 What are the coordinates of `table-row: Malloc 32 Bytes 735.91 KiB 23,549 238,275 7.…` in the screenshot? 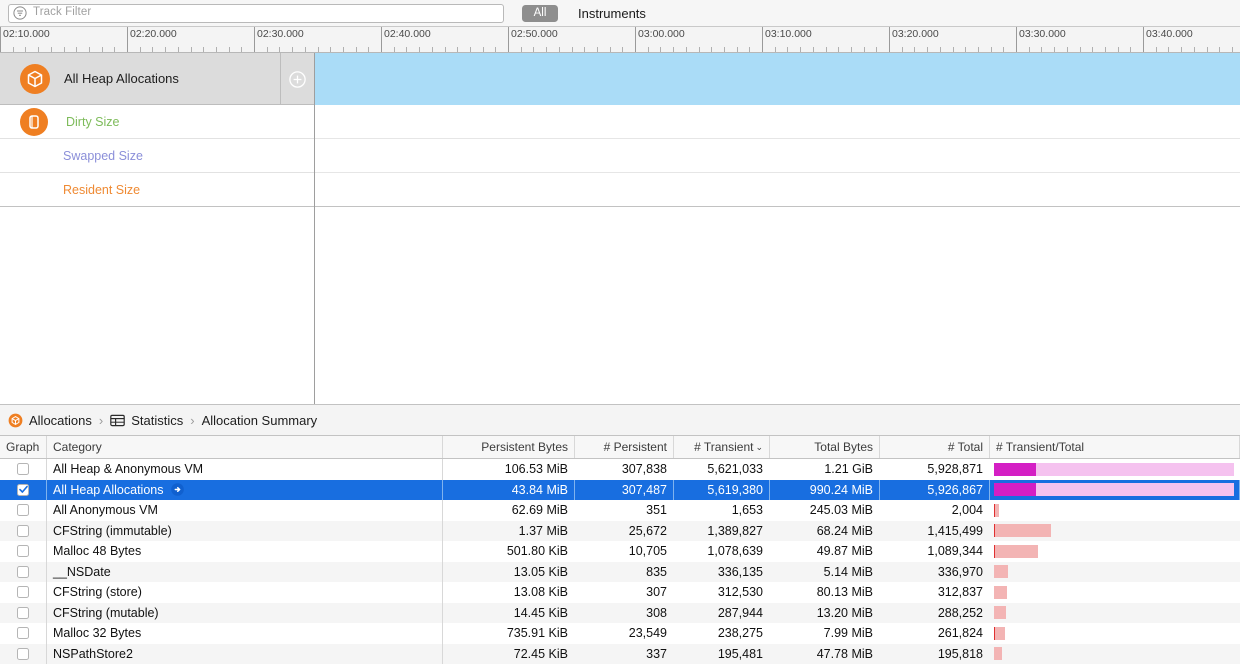 It's located at (620, 633).